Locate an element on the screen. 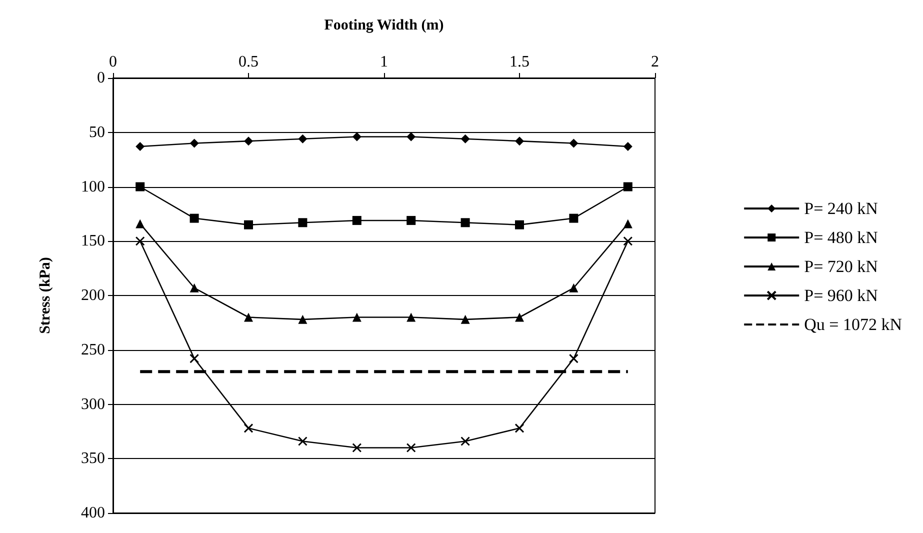 This screenshot has width=923, height=533. y-tick-label: 0 is located at coordinates (101, 78).